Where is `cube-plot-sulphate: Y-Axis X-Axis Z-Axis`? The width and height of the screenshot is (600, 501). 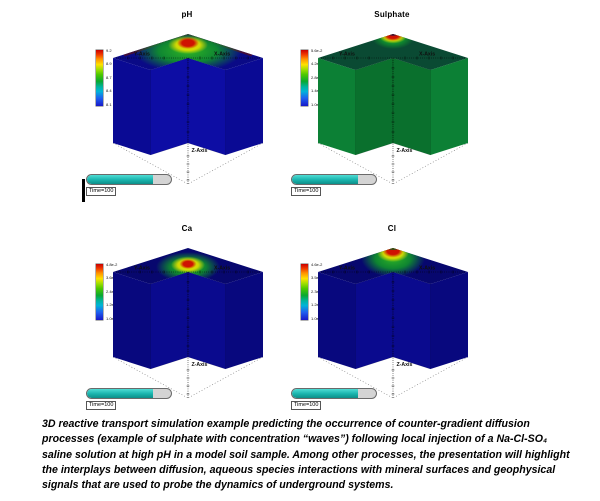 cube-plot-sulphate: Y-Axis X-Axis Z-Axis is located at coordinates (393, 109).